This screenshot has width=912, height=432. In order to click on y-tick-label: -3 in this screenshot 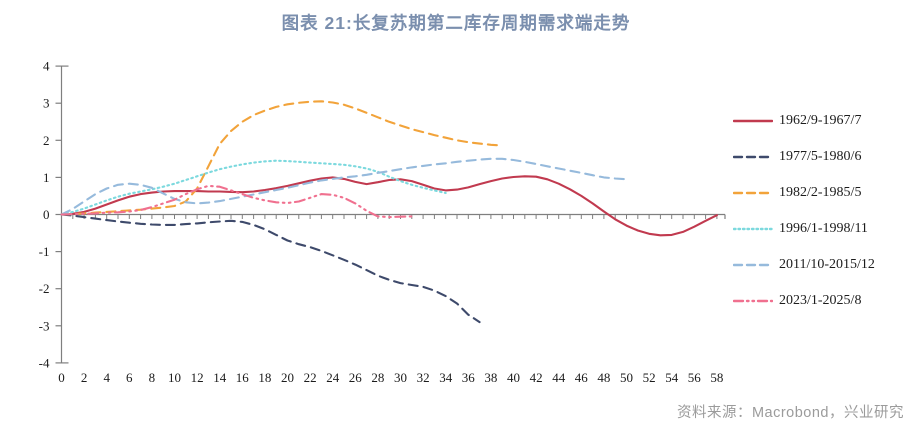, I will do `click(44, 325)`.